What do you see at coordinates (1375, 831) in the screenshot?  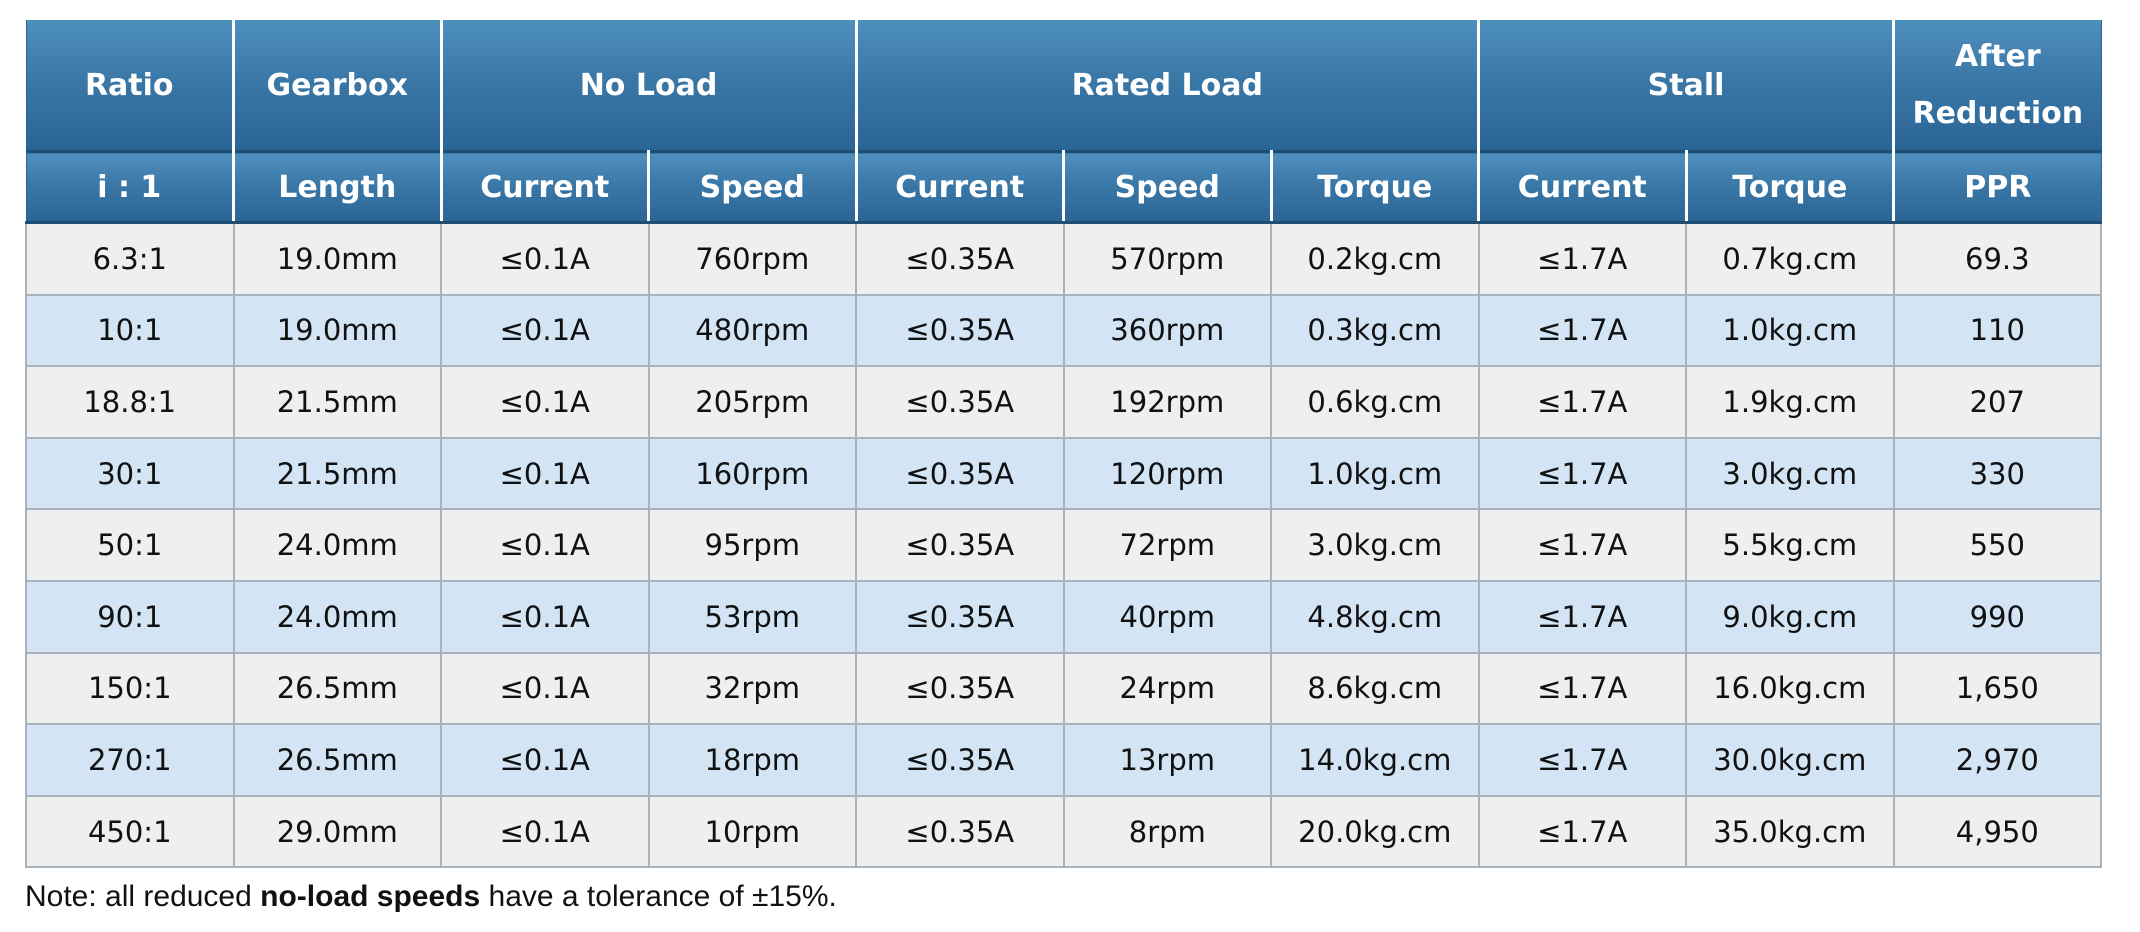 I see `cell-rated-torque: 20.0kg.cm` at bounding box center [1375, 831].